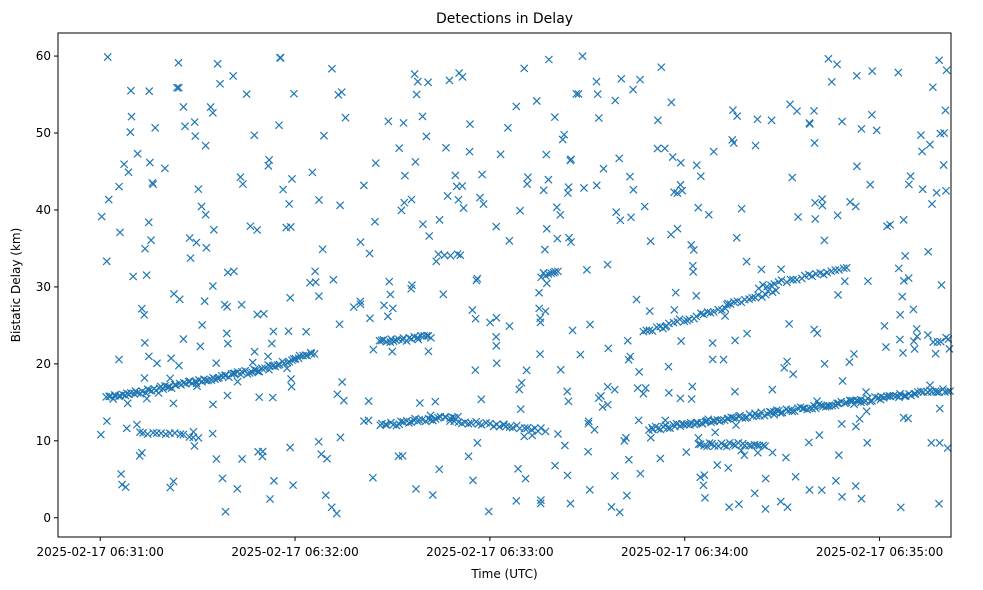  I want to click on x-axis-label: Time (UTC), so click(503, 574).